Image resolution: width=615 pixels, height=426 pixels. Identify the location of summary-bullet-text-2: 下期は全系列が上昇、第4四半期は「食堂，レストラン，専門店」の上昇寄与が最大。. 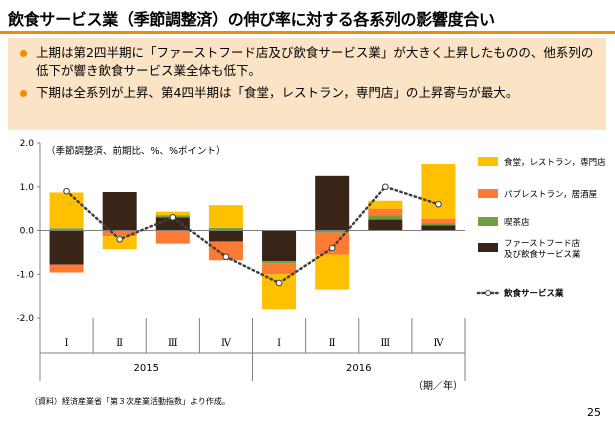
(277, 92).